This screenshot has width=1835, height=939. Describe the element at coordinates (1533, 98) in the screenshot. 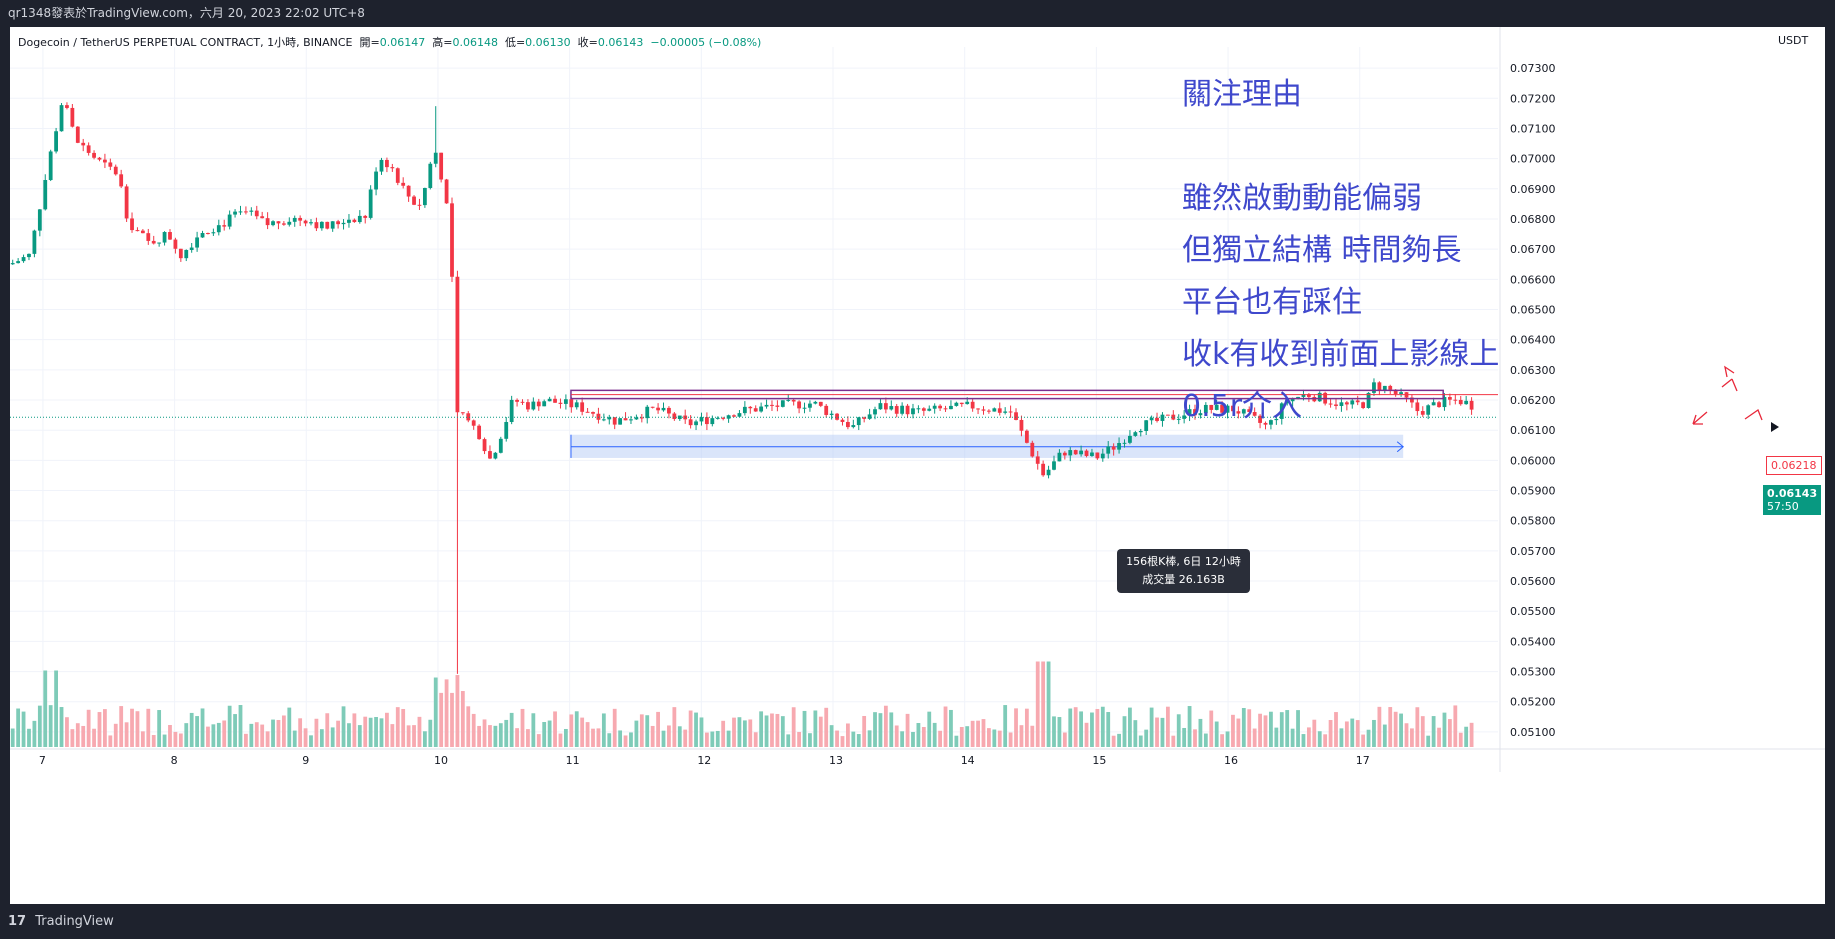

I see `y-tick-label: 0.07200` at that location.